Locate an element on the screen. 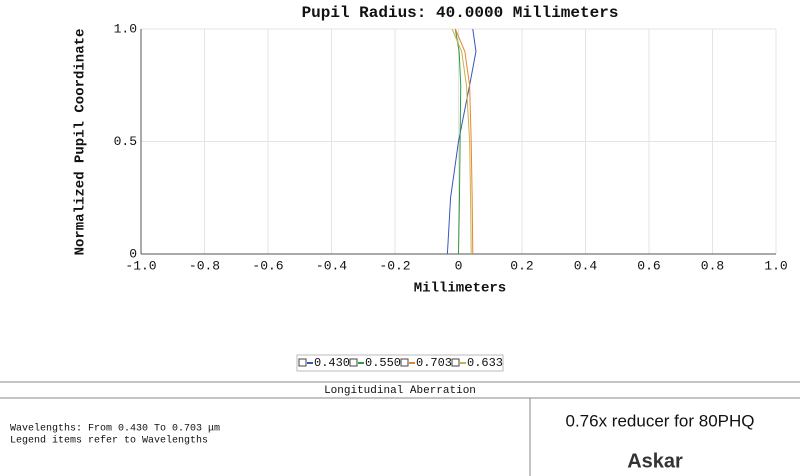  legend-label: 0.550 is located at coordinates (383, 363).